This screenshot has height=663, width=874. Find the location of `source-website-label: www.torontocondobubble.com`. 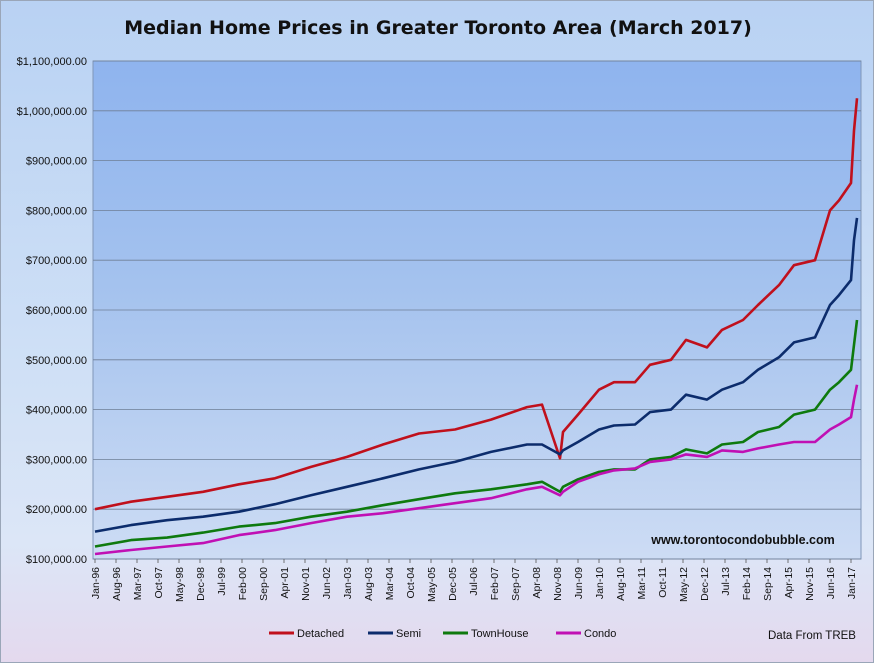

source-website-label: www.torontocondobubble.com is located at coordinates (742, 540).